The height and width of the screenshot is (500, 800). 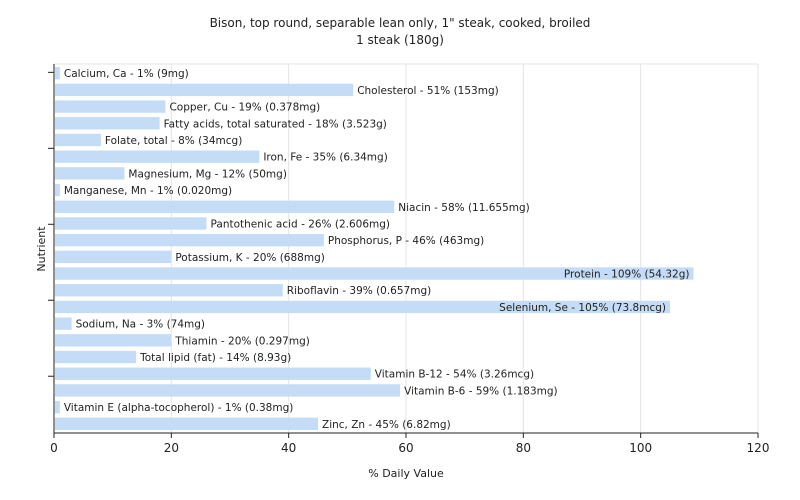 What do you see at coordinates (250, 258) in the screenshot?
I see `bar-label: Potassium, K - 20% (688mg)` at bounding box center [250, 258].